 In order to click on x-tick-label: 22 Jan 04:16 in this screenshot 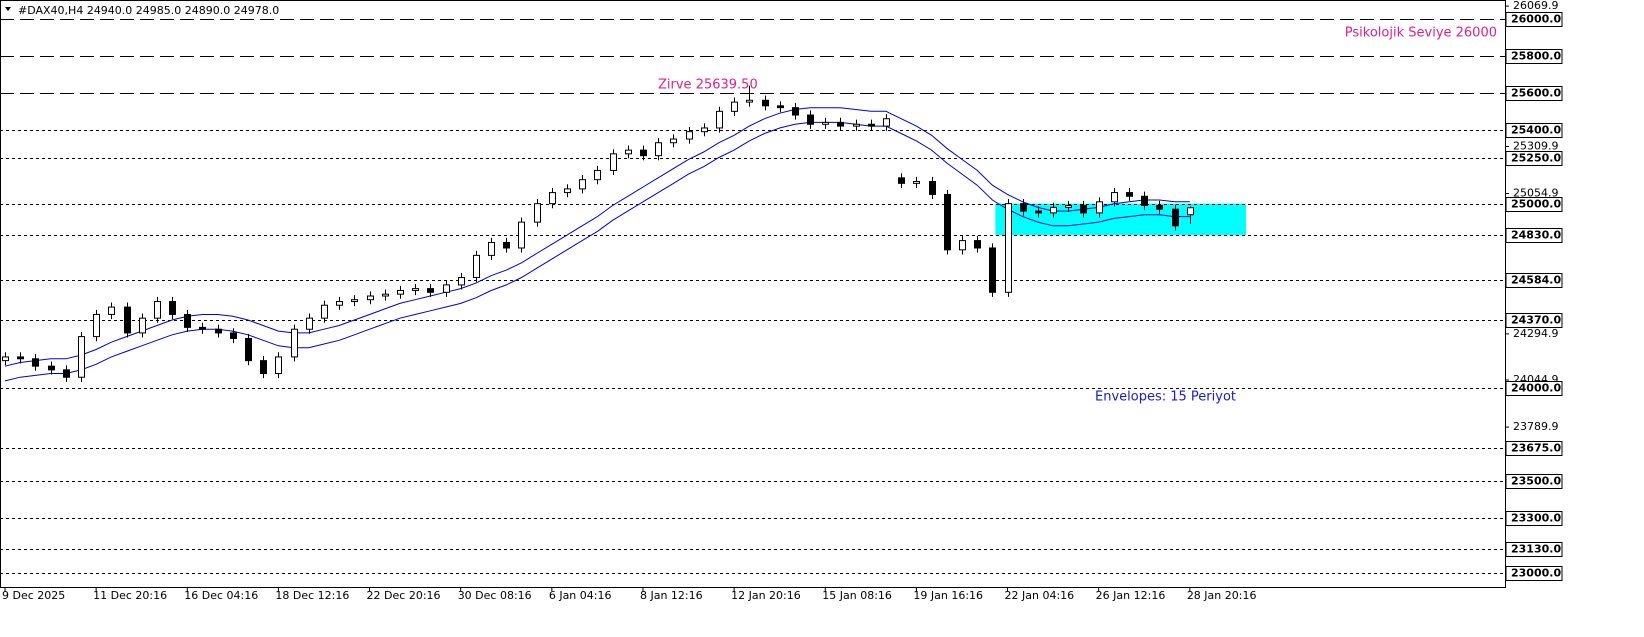, I will do `click(1040, 595)`.